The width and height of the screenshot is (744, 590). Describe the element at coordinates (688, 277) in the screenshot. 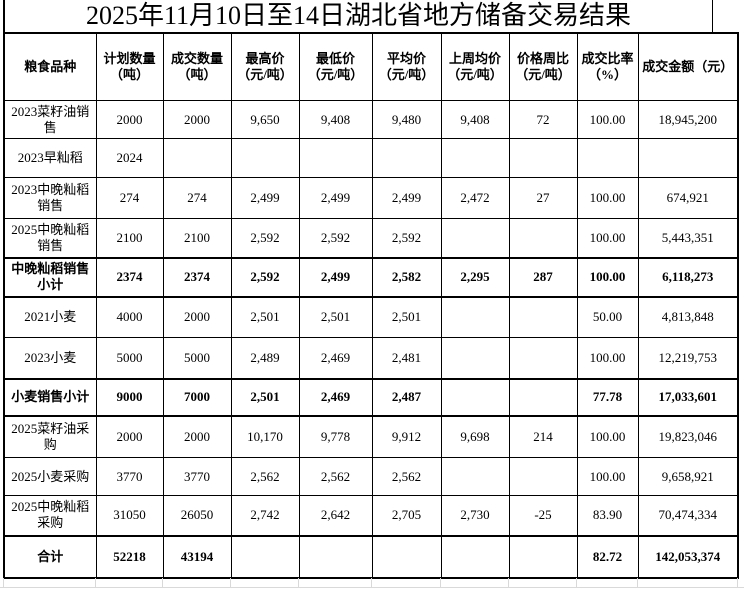

I see `cell-amount: 6,118,273` at that location.